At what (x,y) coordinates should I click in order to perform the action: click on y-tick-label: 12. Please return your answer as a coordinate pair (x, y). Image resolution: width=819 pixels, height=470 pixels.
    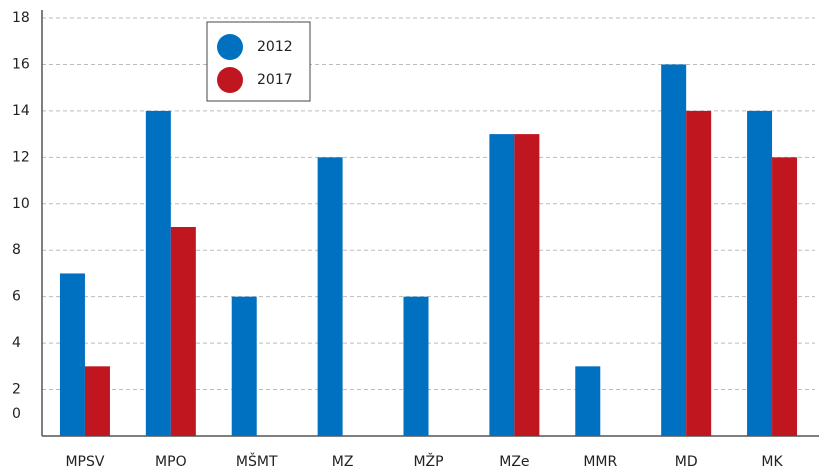
    Looking at the image, I should click on (21, 157).